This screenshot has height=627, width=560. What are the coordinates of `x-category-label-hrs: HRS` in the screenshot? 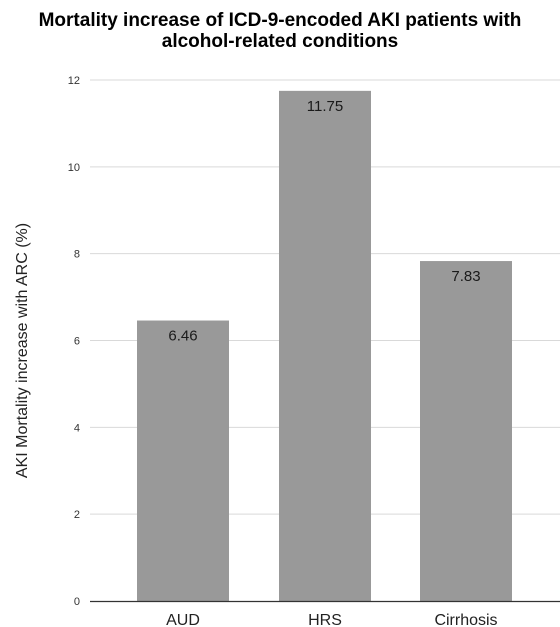 It's located at (325, 619).